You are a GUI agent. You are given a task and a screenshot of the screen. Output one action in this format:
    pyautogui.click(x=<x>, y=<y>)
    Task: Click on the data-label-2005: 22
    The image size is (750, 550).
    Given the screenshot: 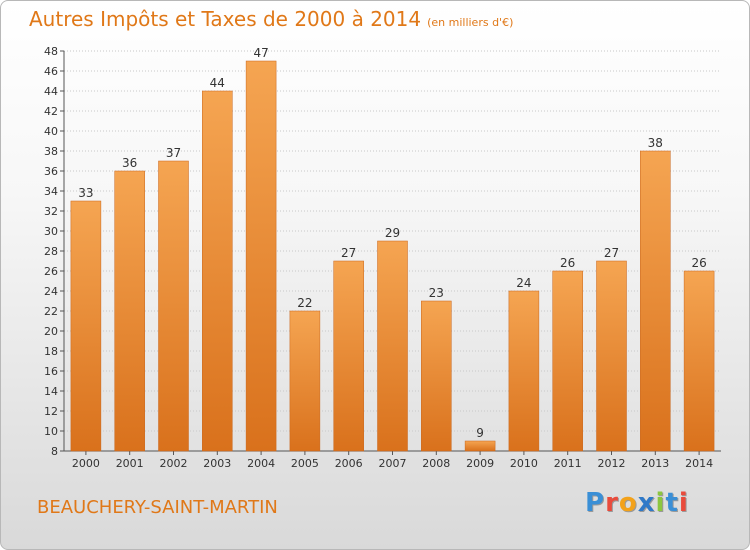 What is the action you would take?
    pyautogui.click(x=304, y=303)
    